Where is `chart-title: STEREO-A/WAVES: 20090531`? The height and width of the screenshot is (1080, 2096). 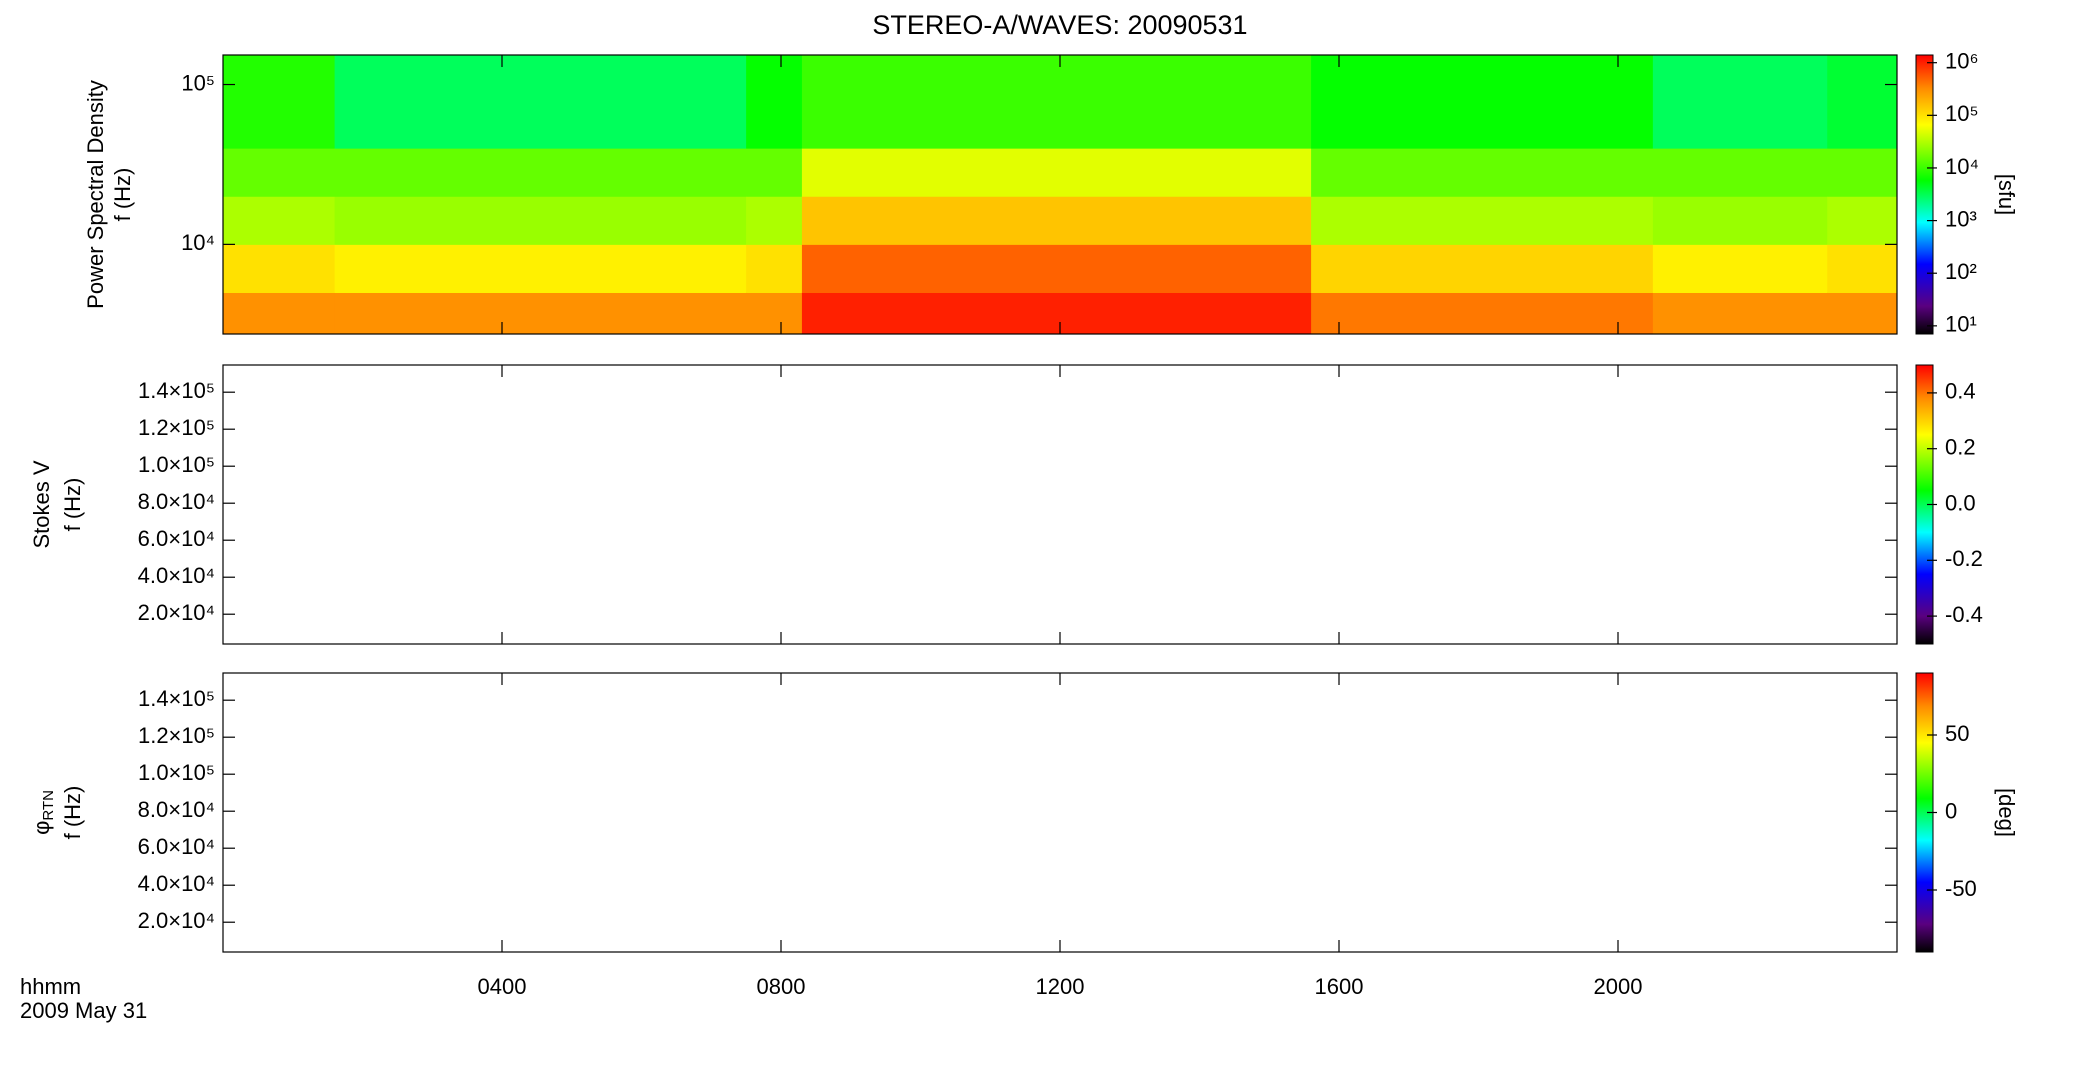 chart-title: STEREO-A/WAVES: 20090531 is located at coordinates (1059, 25).